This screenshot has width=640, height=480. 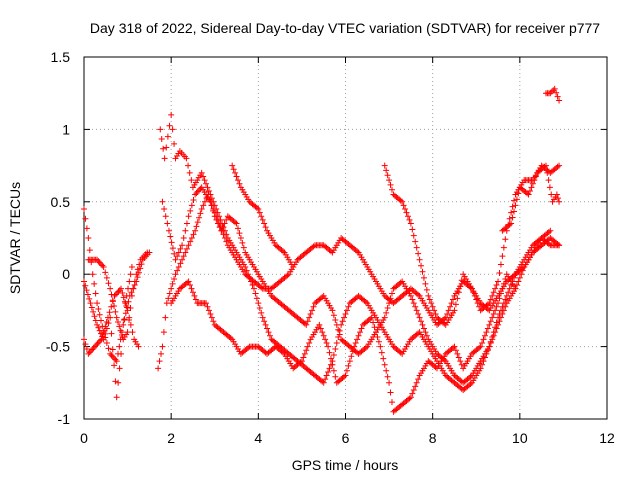 I want to click on y-tick-label: 1, so click(x=66, y=129).